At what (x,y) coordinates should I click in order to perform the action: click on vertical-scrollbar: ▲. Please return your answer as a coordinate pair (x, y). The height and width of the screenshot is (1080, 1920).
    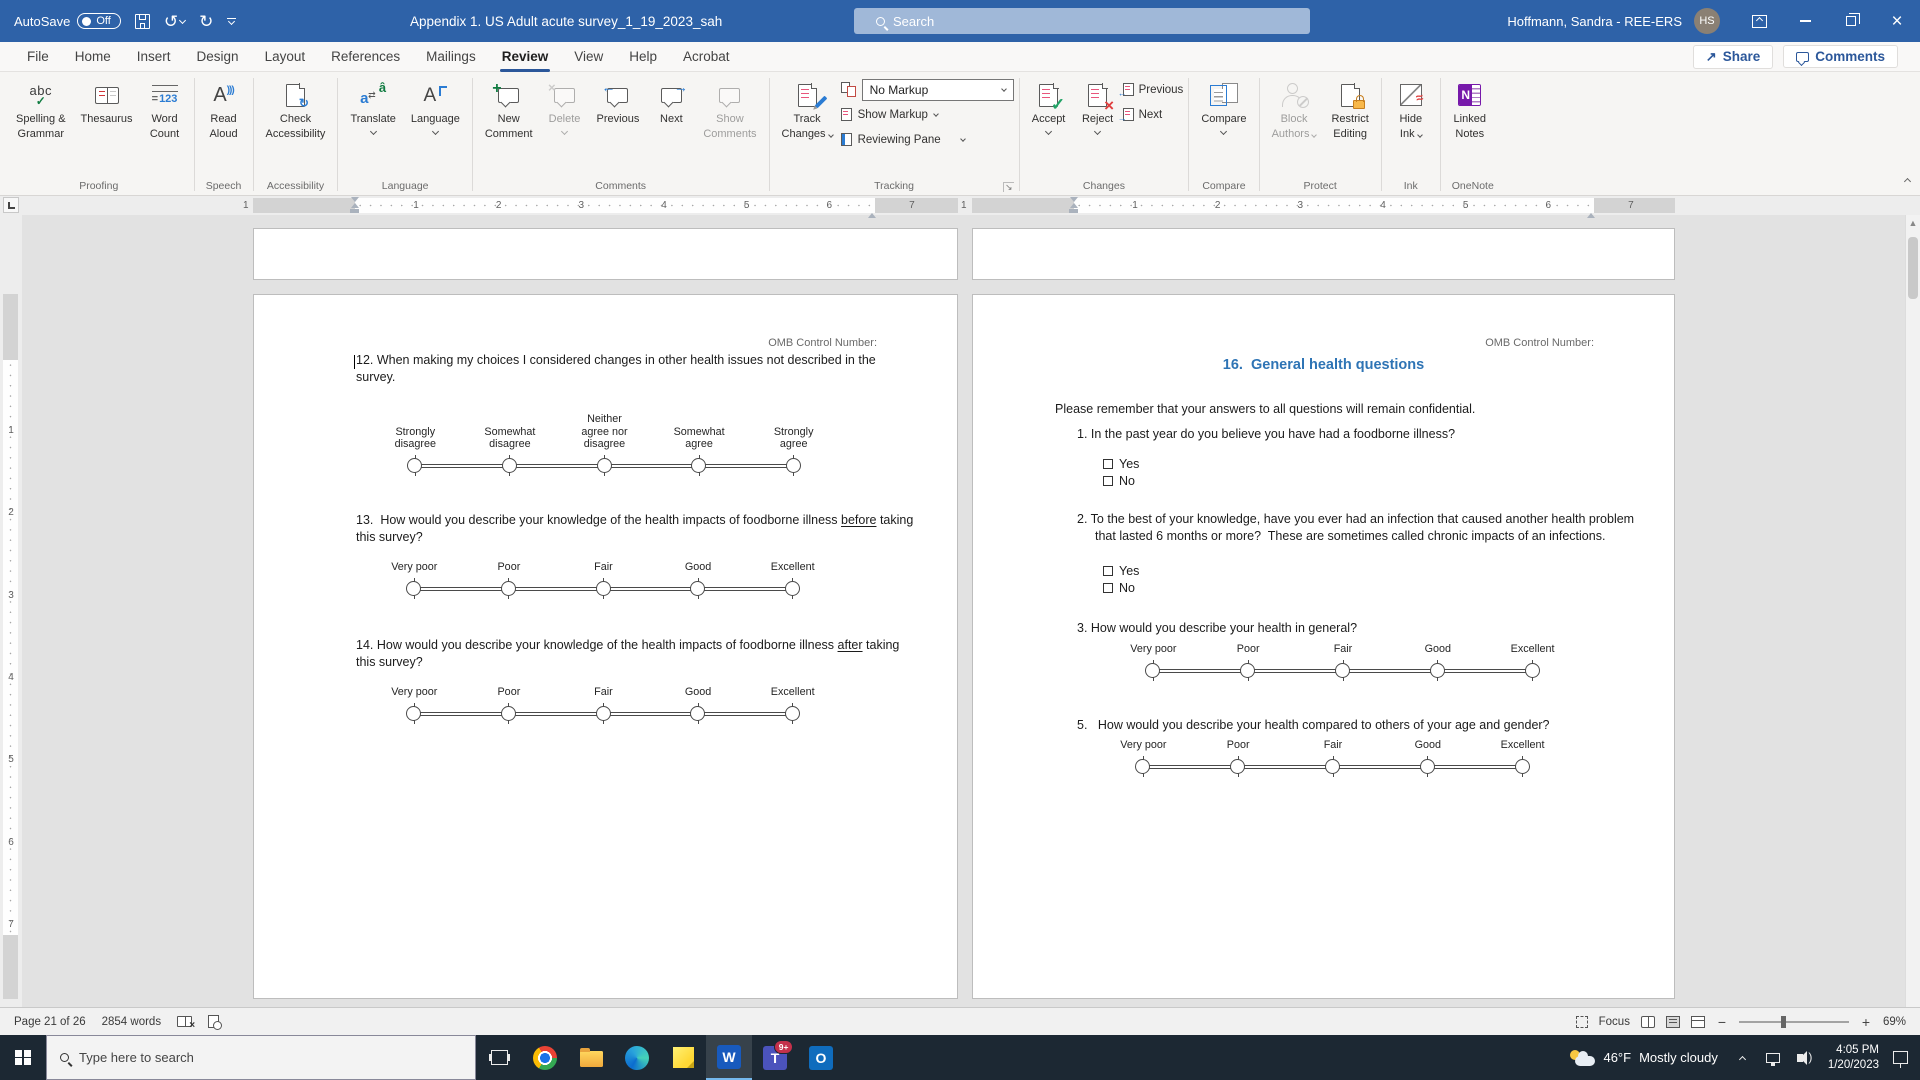
    Looking at the image, I should click on (1912, 611).